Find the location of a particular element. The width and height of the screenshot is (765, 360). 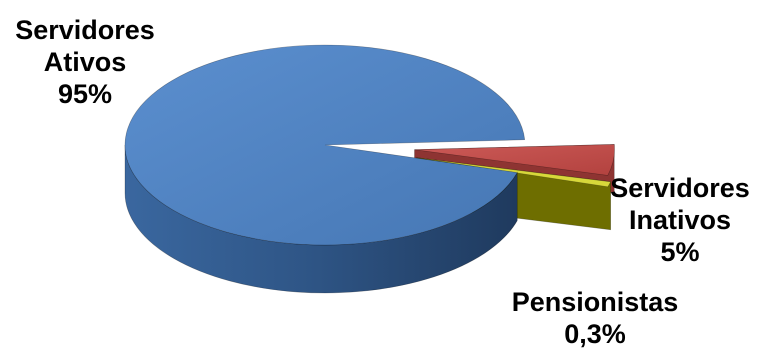

data-label-servidores-inativos-line2: Inativos is located at coordinates (680, 220).